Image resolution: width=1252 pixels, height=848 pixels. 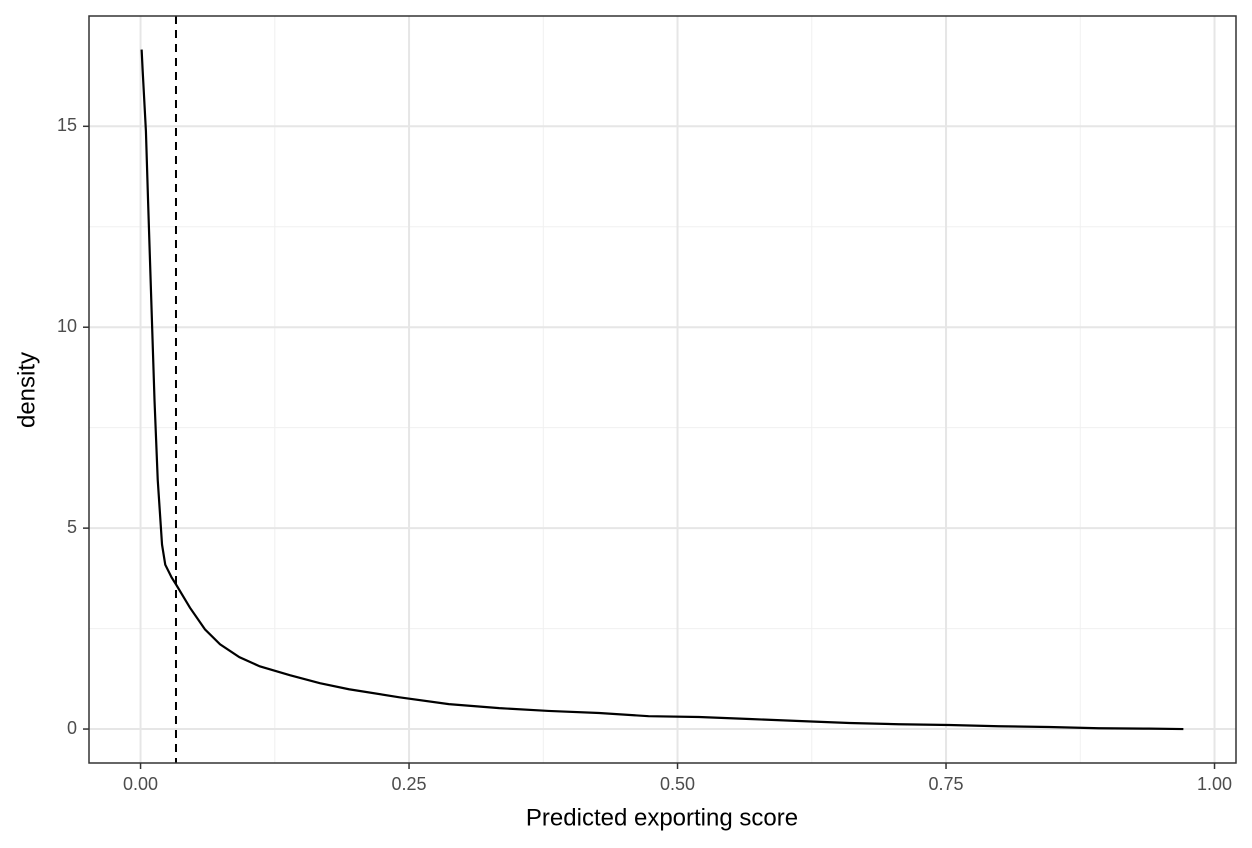 What do you see at coordinates (677, 784) in the screenshot?
I see `x-tick-label: 0.50` at bounding box center [677, 784].